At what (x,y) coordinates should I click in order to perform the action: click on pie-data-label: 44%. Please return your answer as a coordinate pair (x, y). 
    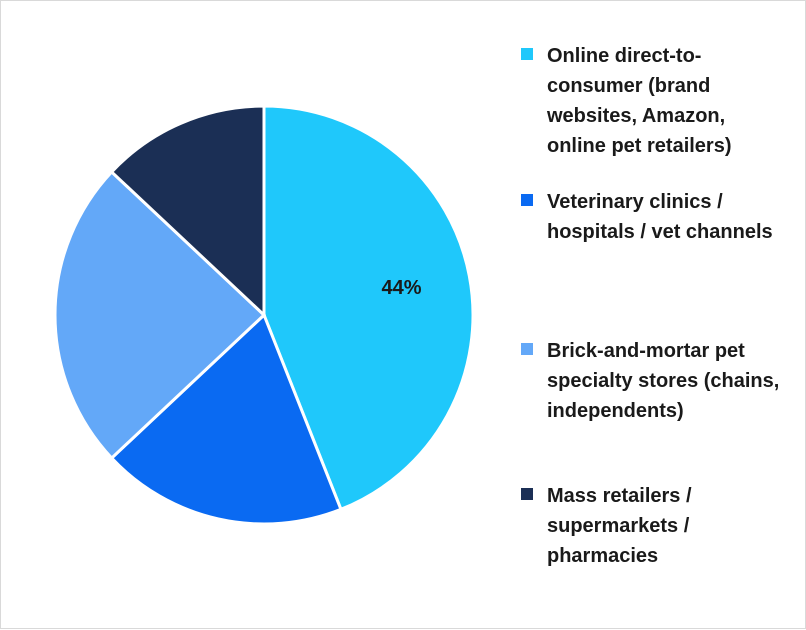
    Looking at the image, I should click on (402, 288).